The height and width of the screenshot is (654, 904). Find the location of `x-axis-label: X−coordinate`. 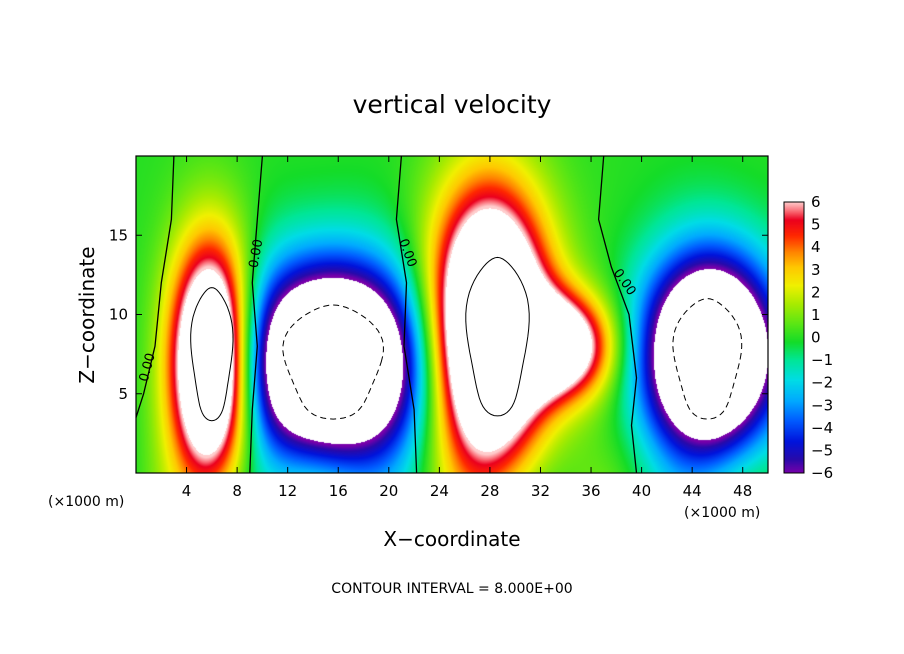

x-axis-label: X−coordinate is located at coordinates (451, 539).